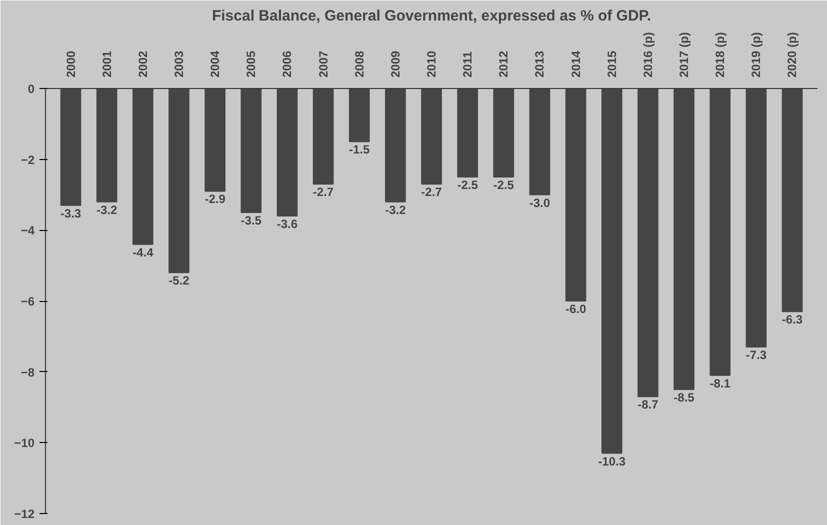  Describe the element at coordinates (71, 213) in the screenshot. I see `data-label: -3.3` at that location.